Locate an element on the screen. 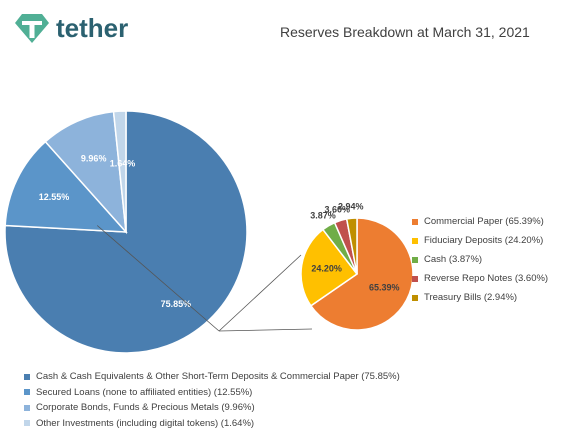  breakdown-legend-label: Reverse Repo Notes (3.60%) is located at coordinates (486, 278).